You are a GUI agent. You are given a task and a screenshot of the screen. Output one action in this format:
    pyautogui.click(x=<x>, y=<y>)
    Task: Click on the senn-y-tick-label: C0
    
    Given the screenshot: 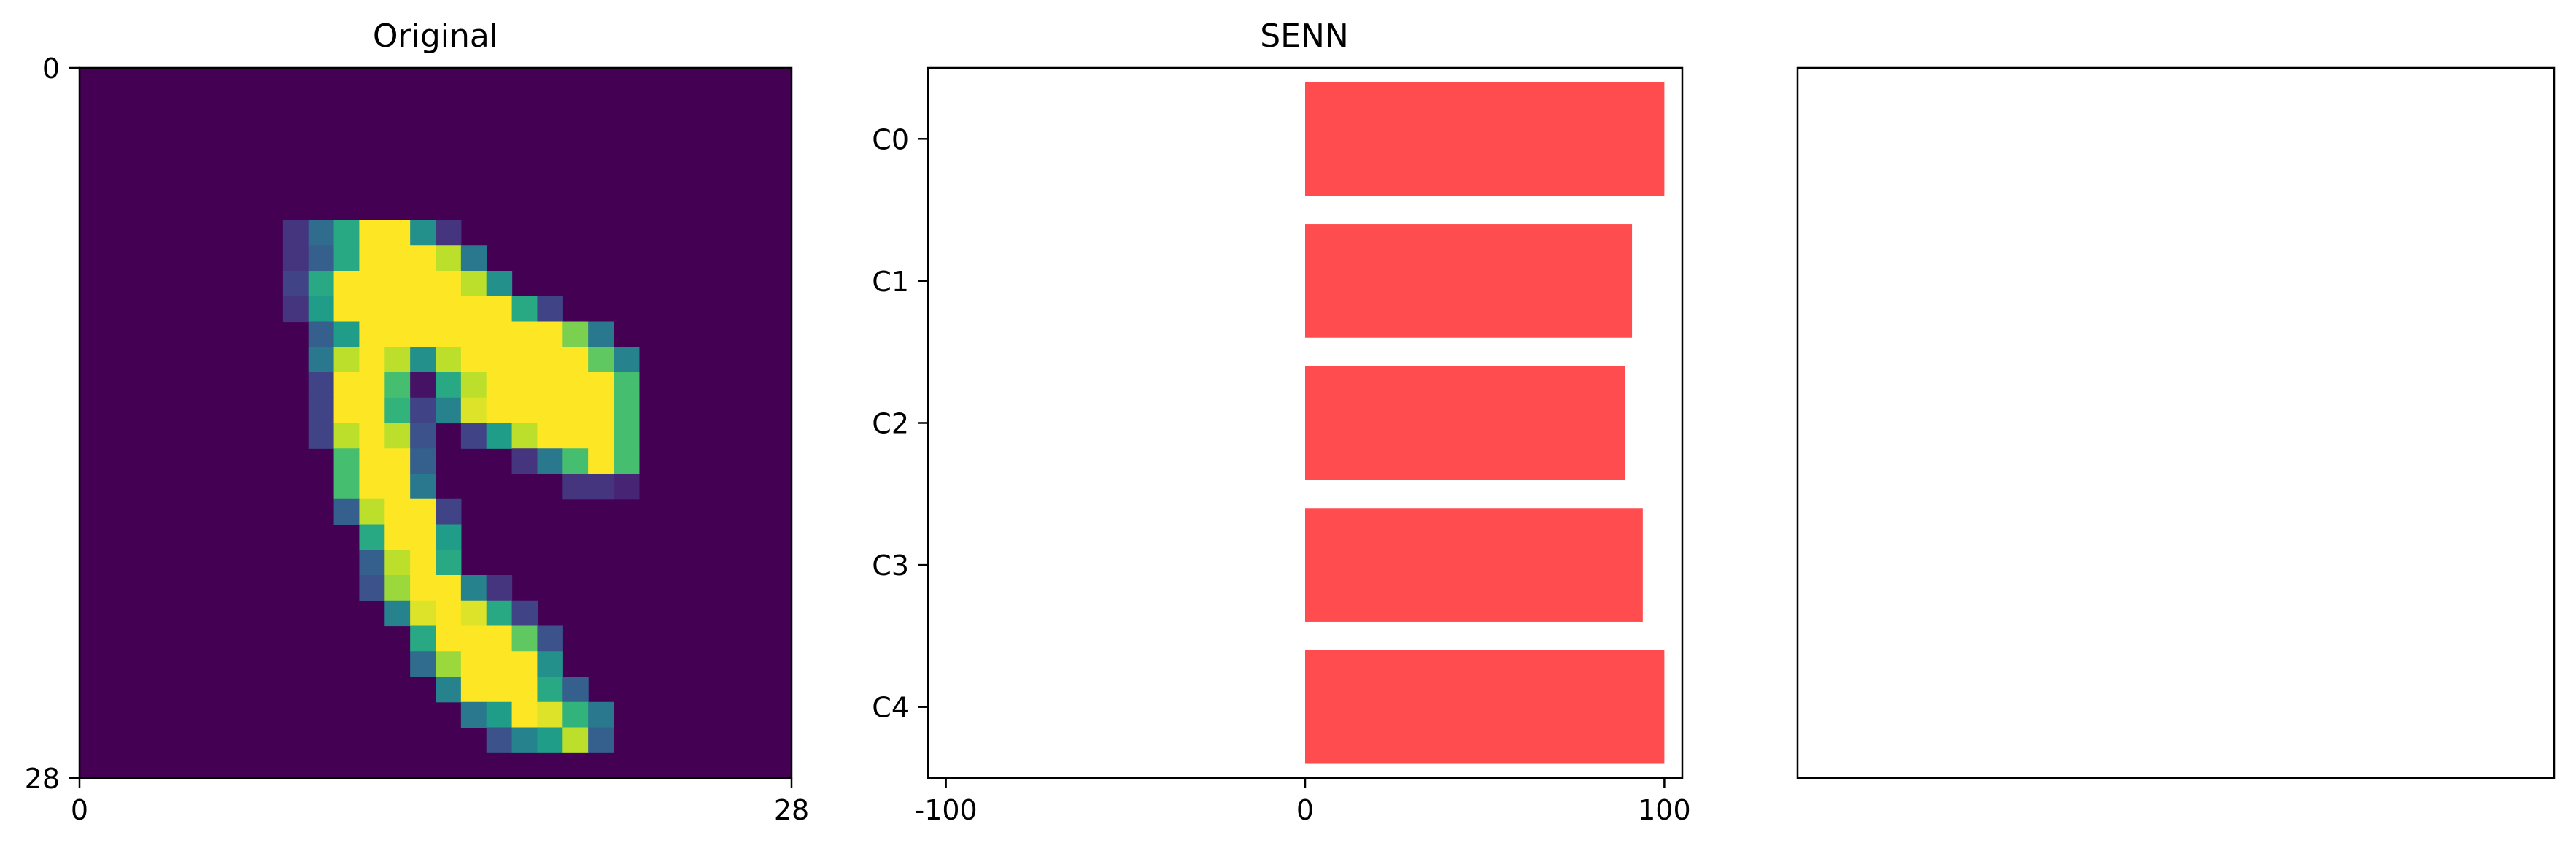 What is the action you would take?
    pyautogui.click(x=890, y=139)
    